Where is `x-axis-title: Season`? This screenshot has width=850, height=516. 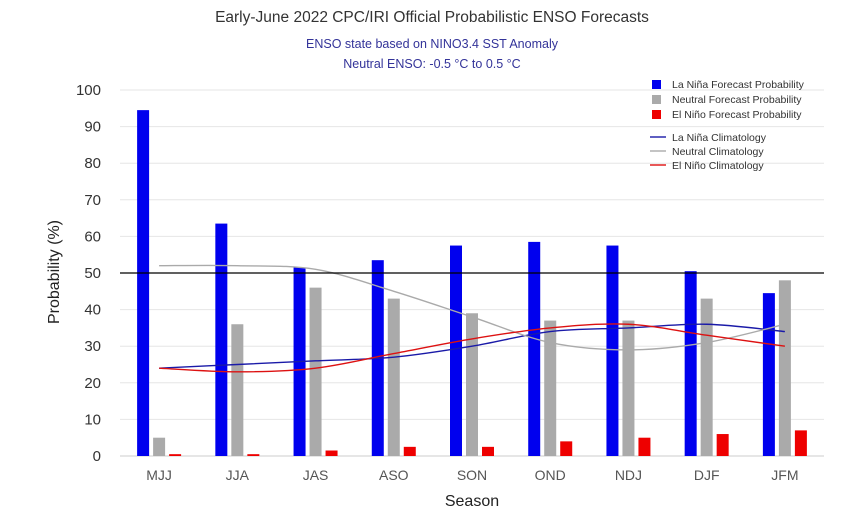
x-axis-title: Season is located at coordinates (472, 501).